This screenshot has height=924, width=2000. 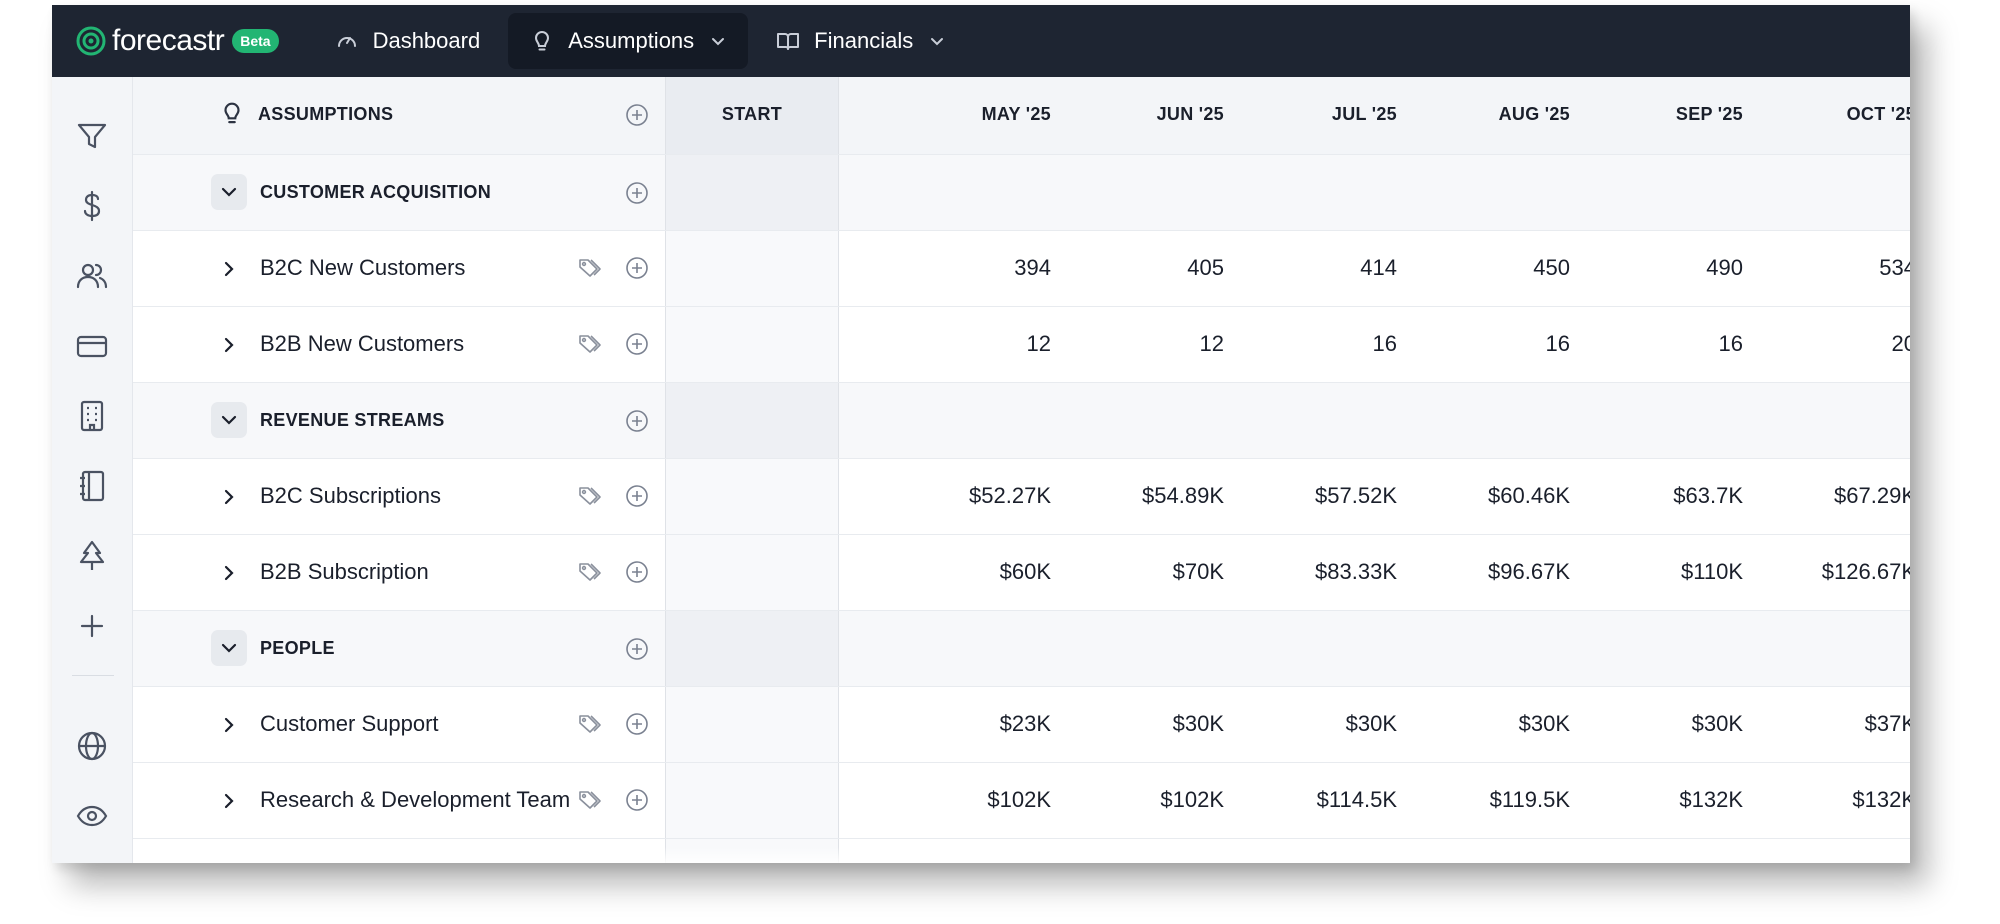 I want to click on row-label: B2B Subscription, so click(x=344, y=571).